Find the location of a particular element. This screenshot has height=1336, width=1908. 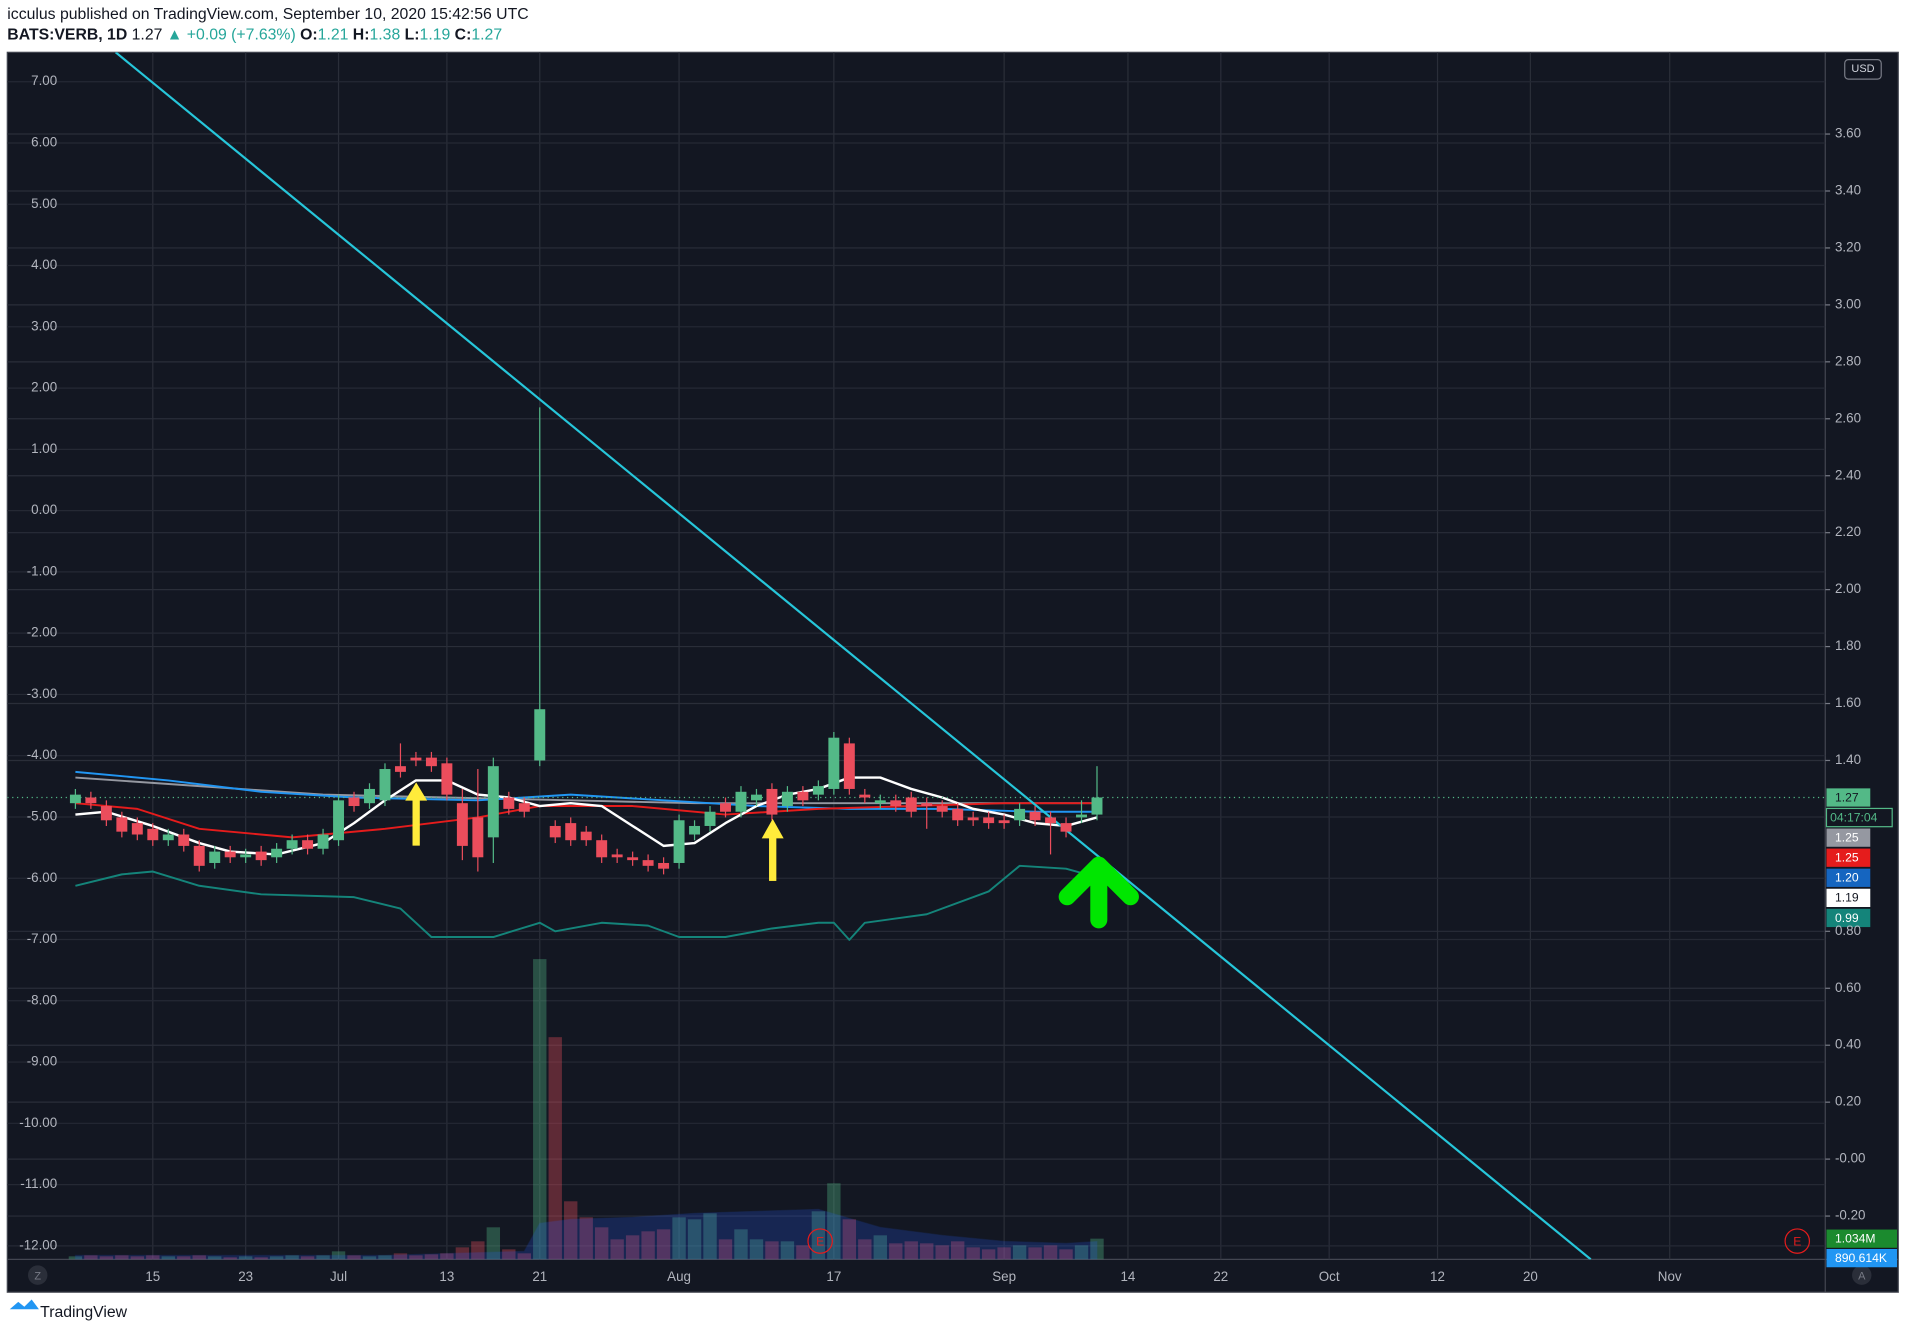

y2-tick-label: -2.00 is located at coordinates (42, 632).